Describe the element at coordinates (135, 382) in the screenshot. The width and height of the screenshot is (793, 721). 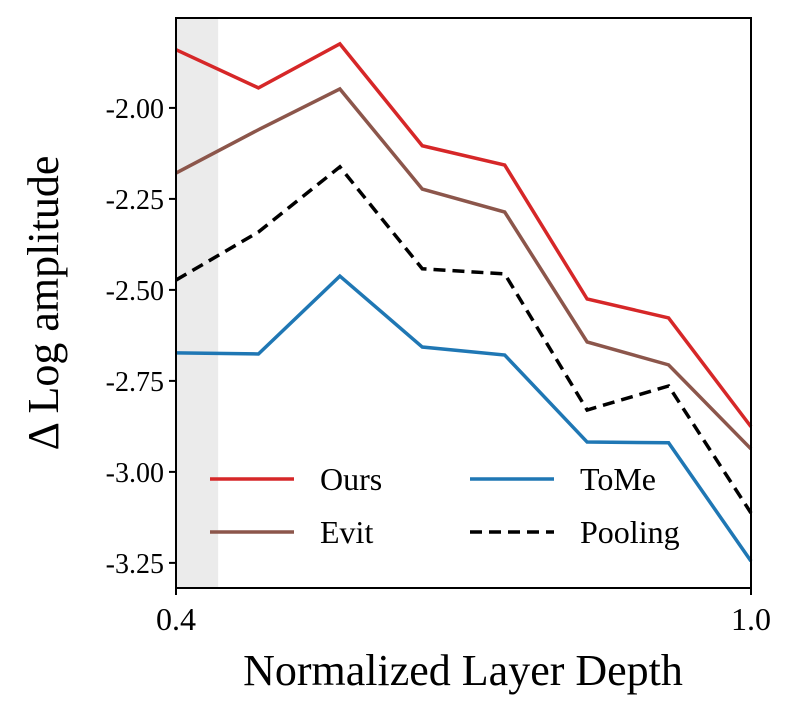
I see `y-tick-label: -2.75` at that location.